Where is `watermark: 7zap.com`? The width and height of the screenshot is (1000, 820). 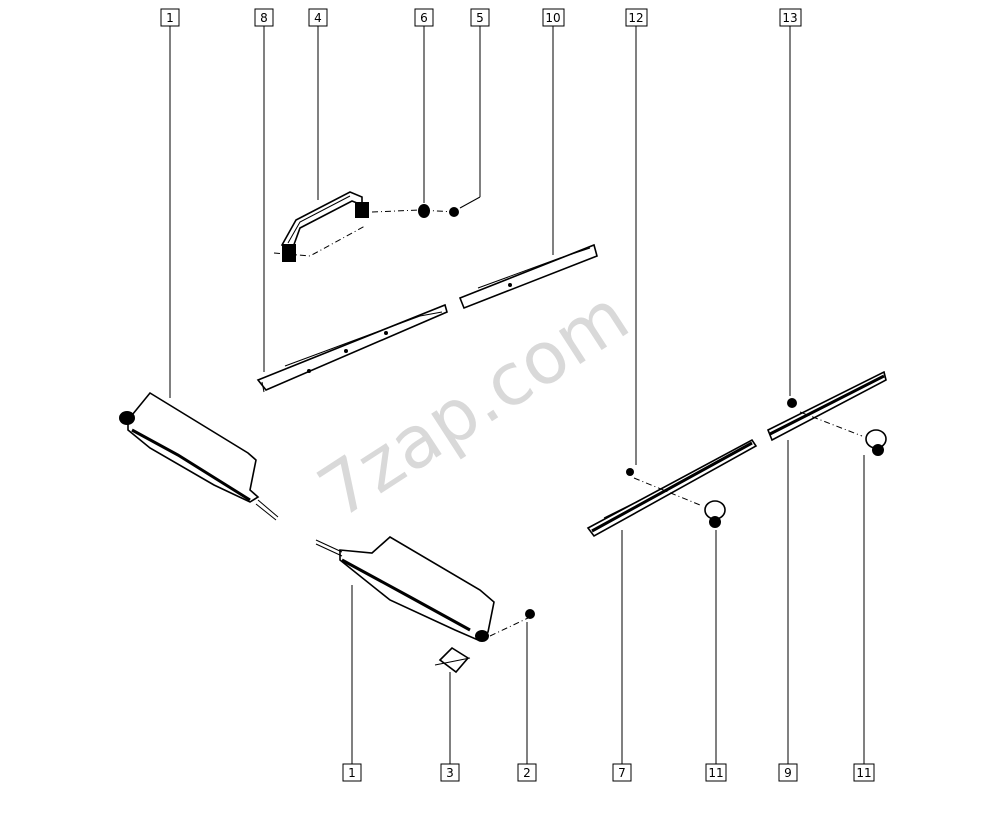 watermark: 7zap.com is located at coordinates (473, 403).